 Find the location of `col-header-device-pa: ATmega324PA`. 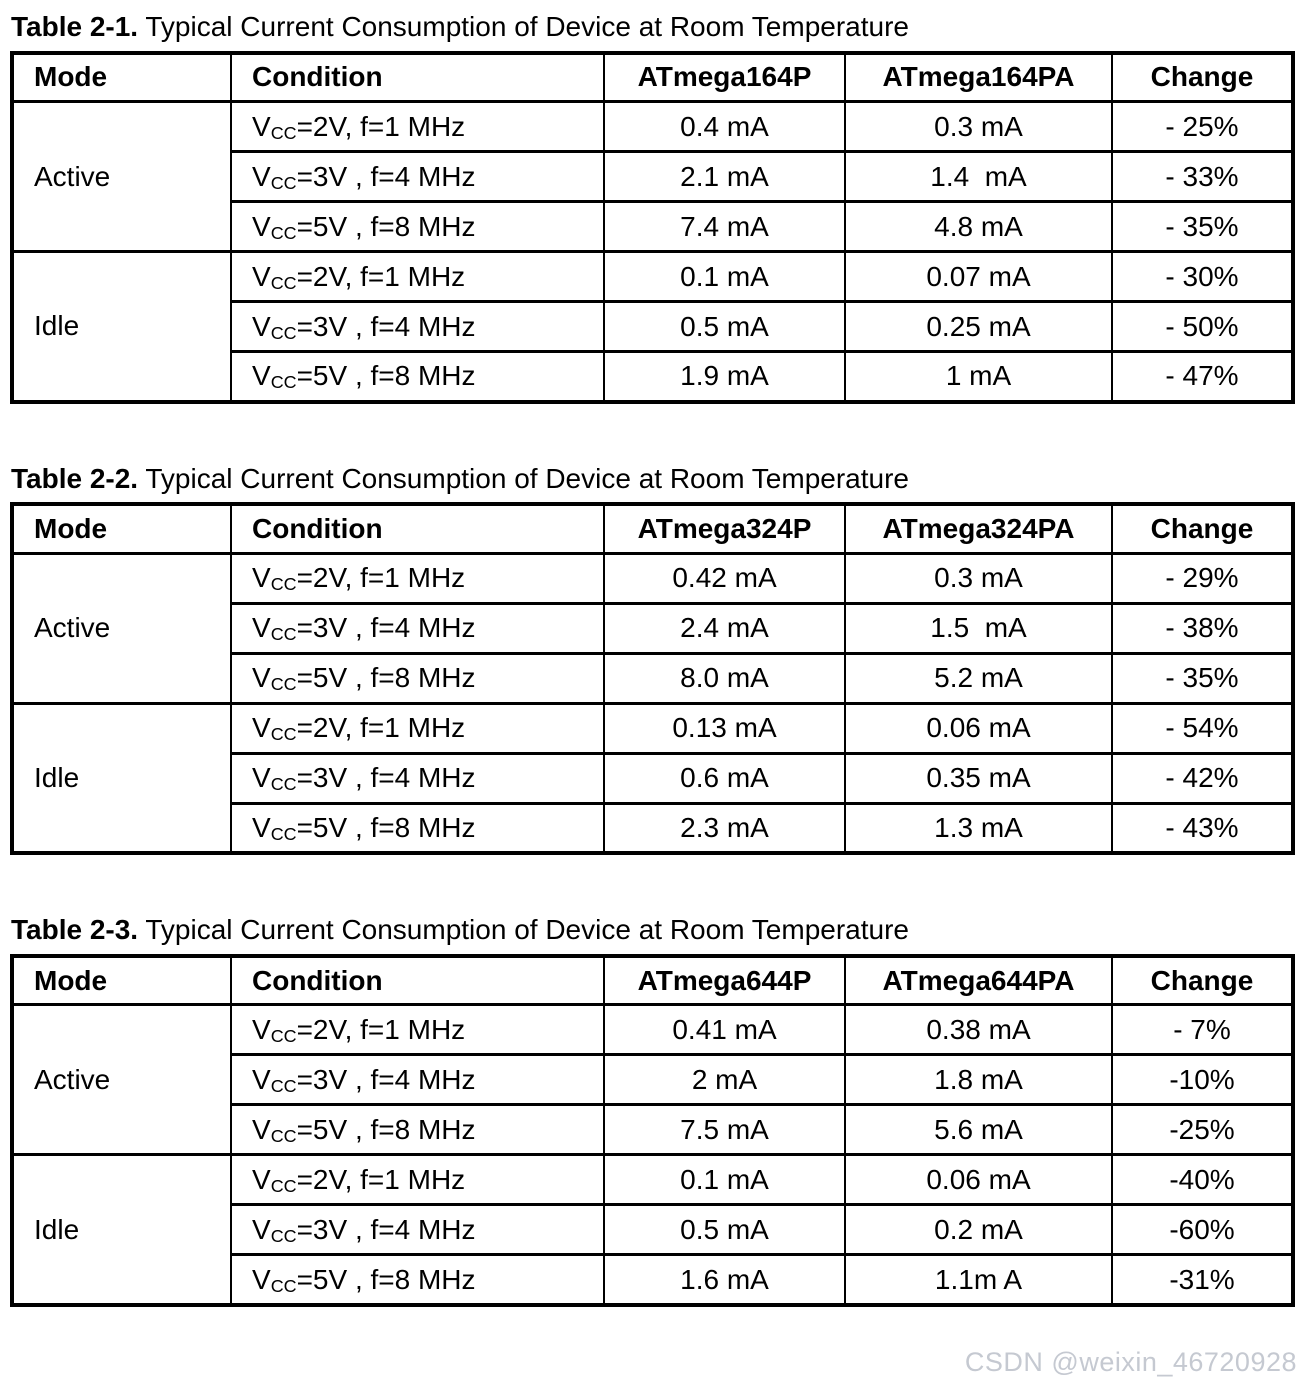

col-header-device-pa: ATmega324PA is located at coordinates (978, 528).